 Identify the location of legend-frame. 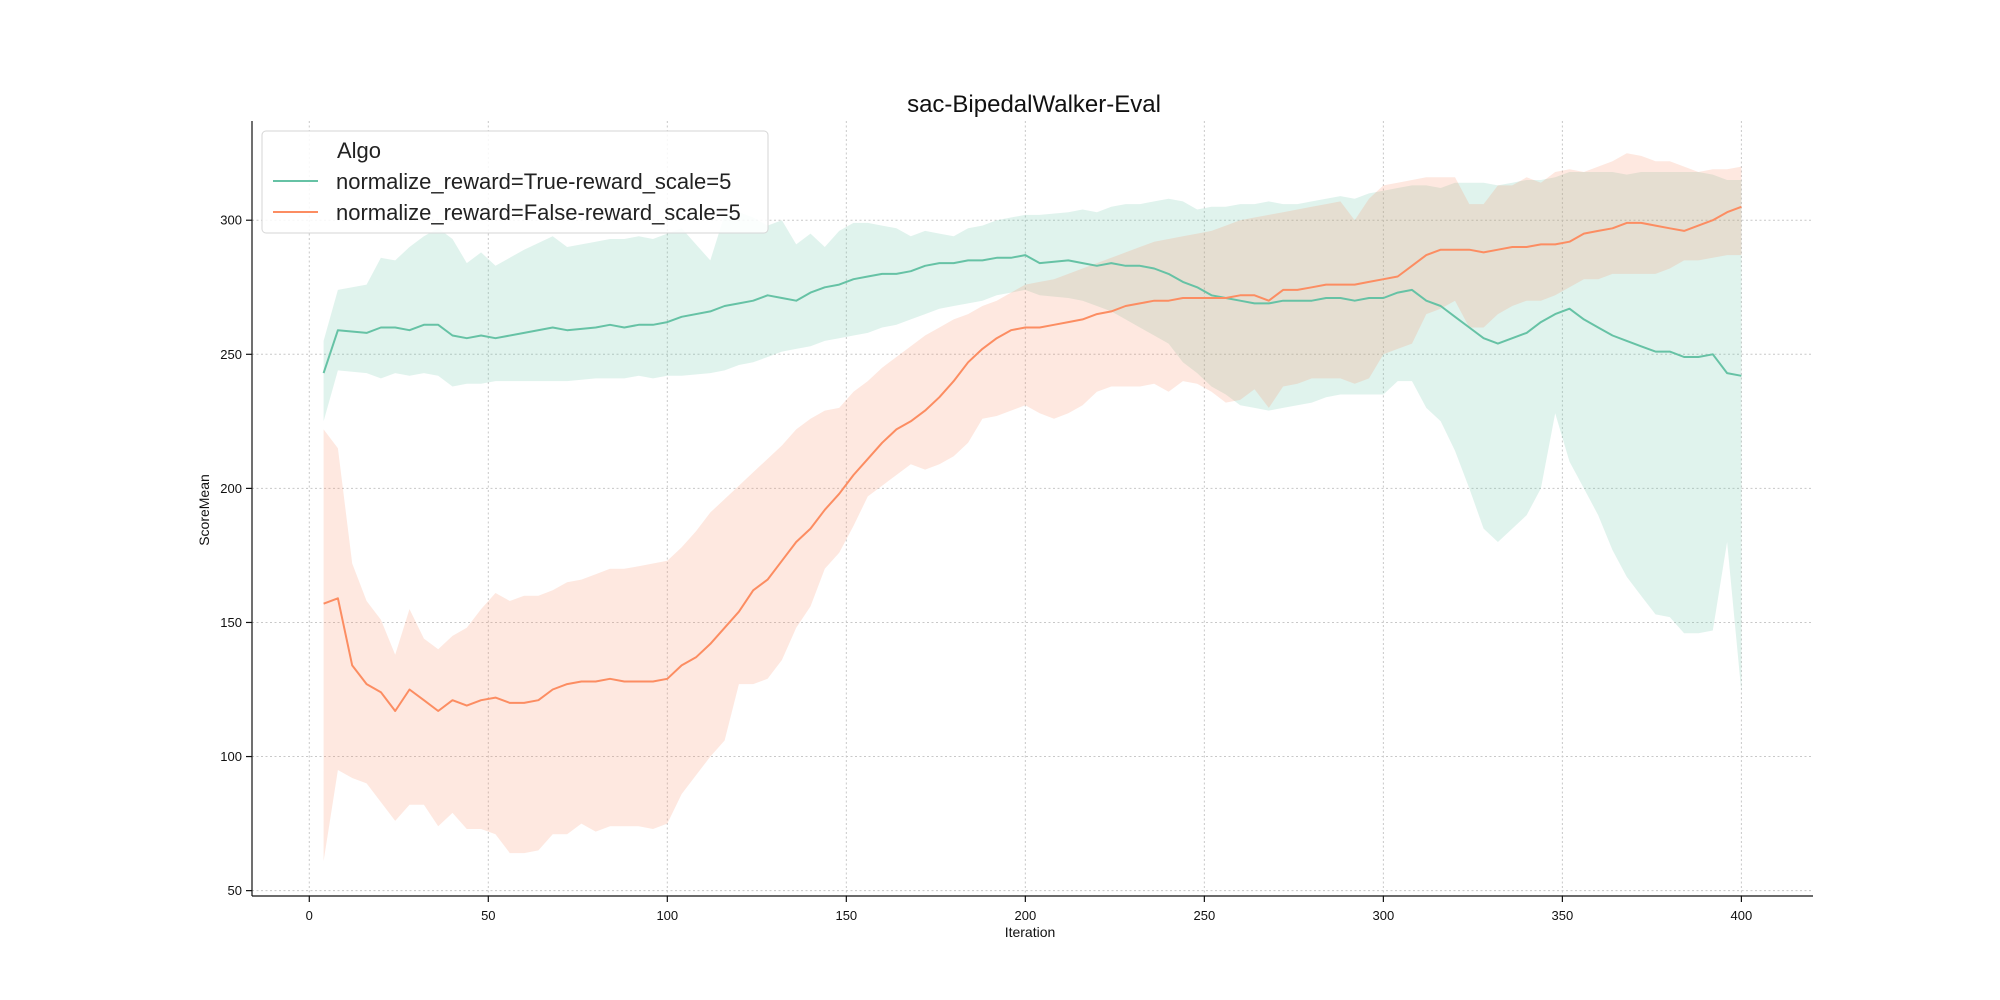
(515, 182).